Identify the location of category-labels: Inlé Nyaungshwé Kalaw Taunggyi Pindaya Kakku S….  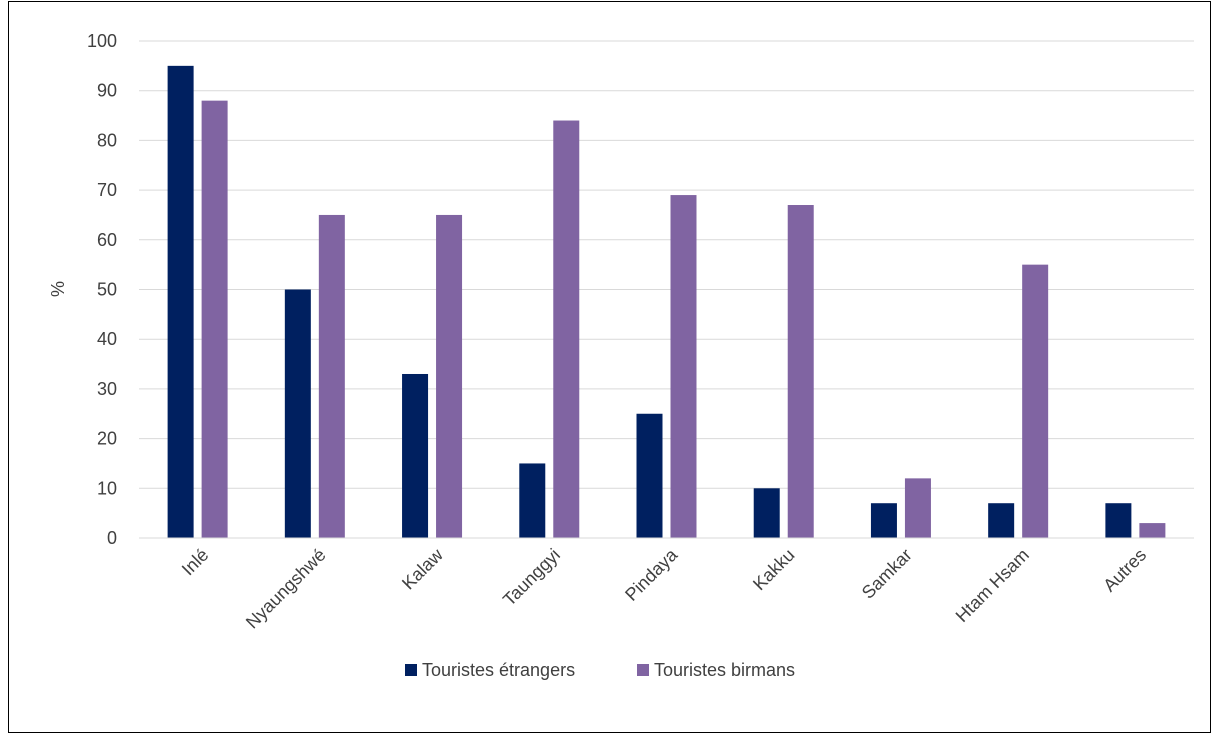
(664, 588).